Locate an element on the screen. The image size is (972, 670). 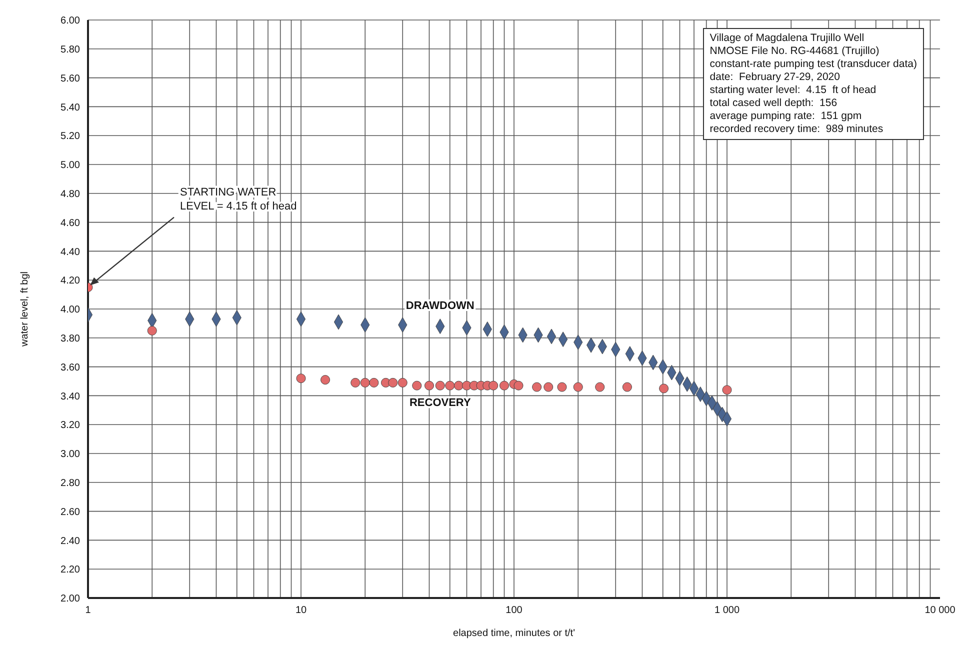
y-tick-label: 2.20 is located at coordinates (70, 570).